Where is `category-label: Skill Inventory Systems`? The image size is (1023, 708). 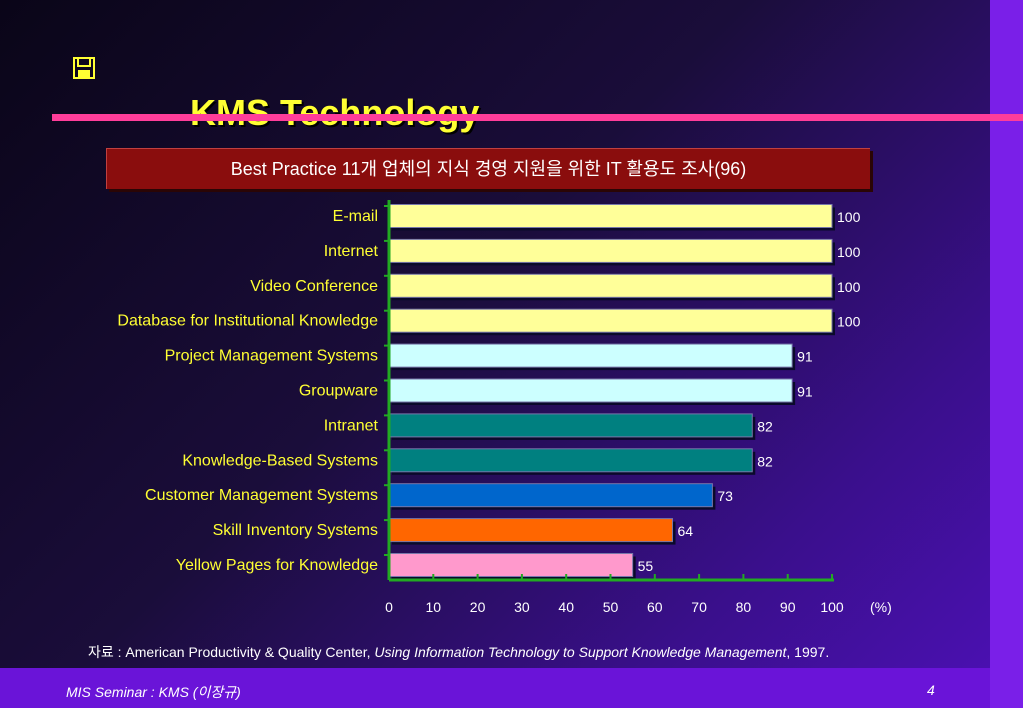 category-label: Skill Inventory Systems is located at coordinates (295, 530).